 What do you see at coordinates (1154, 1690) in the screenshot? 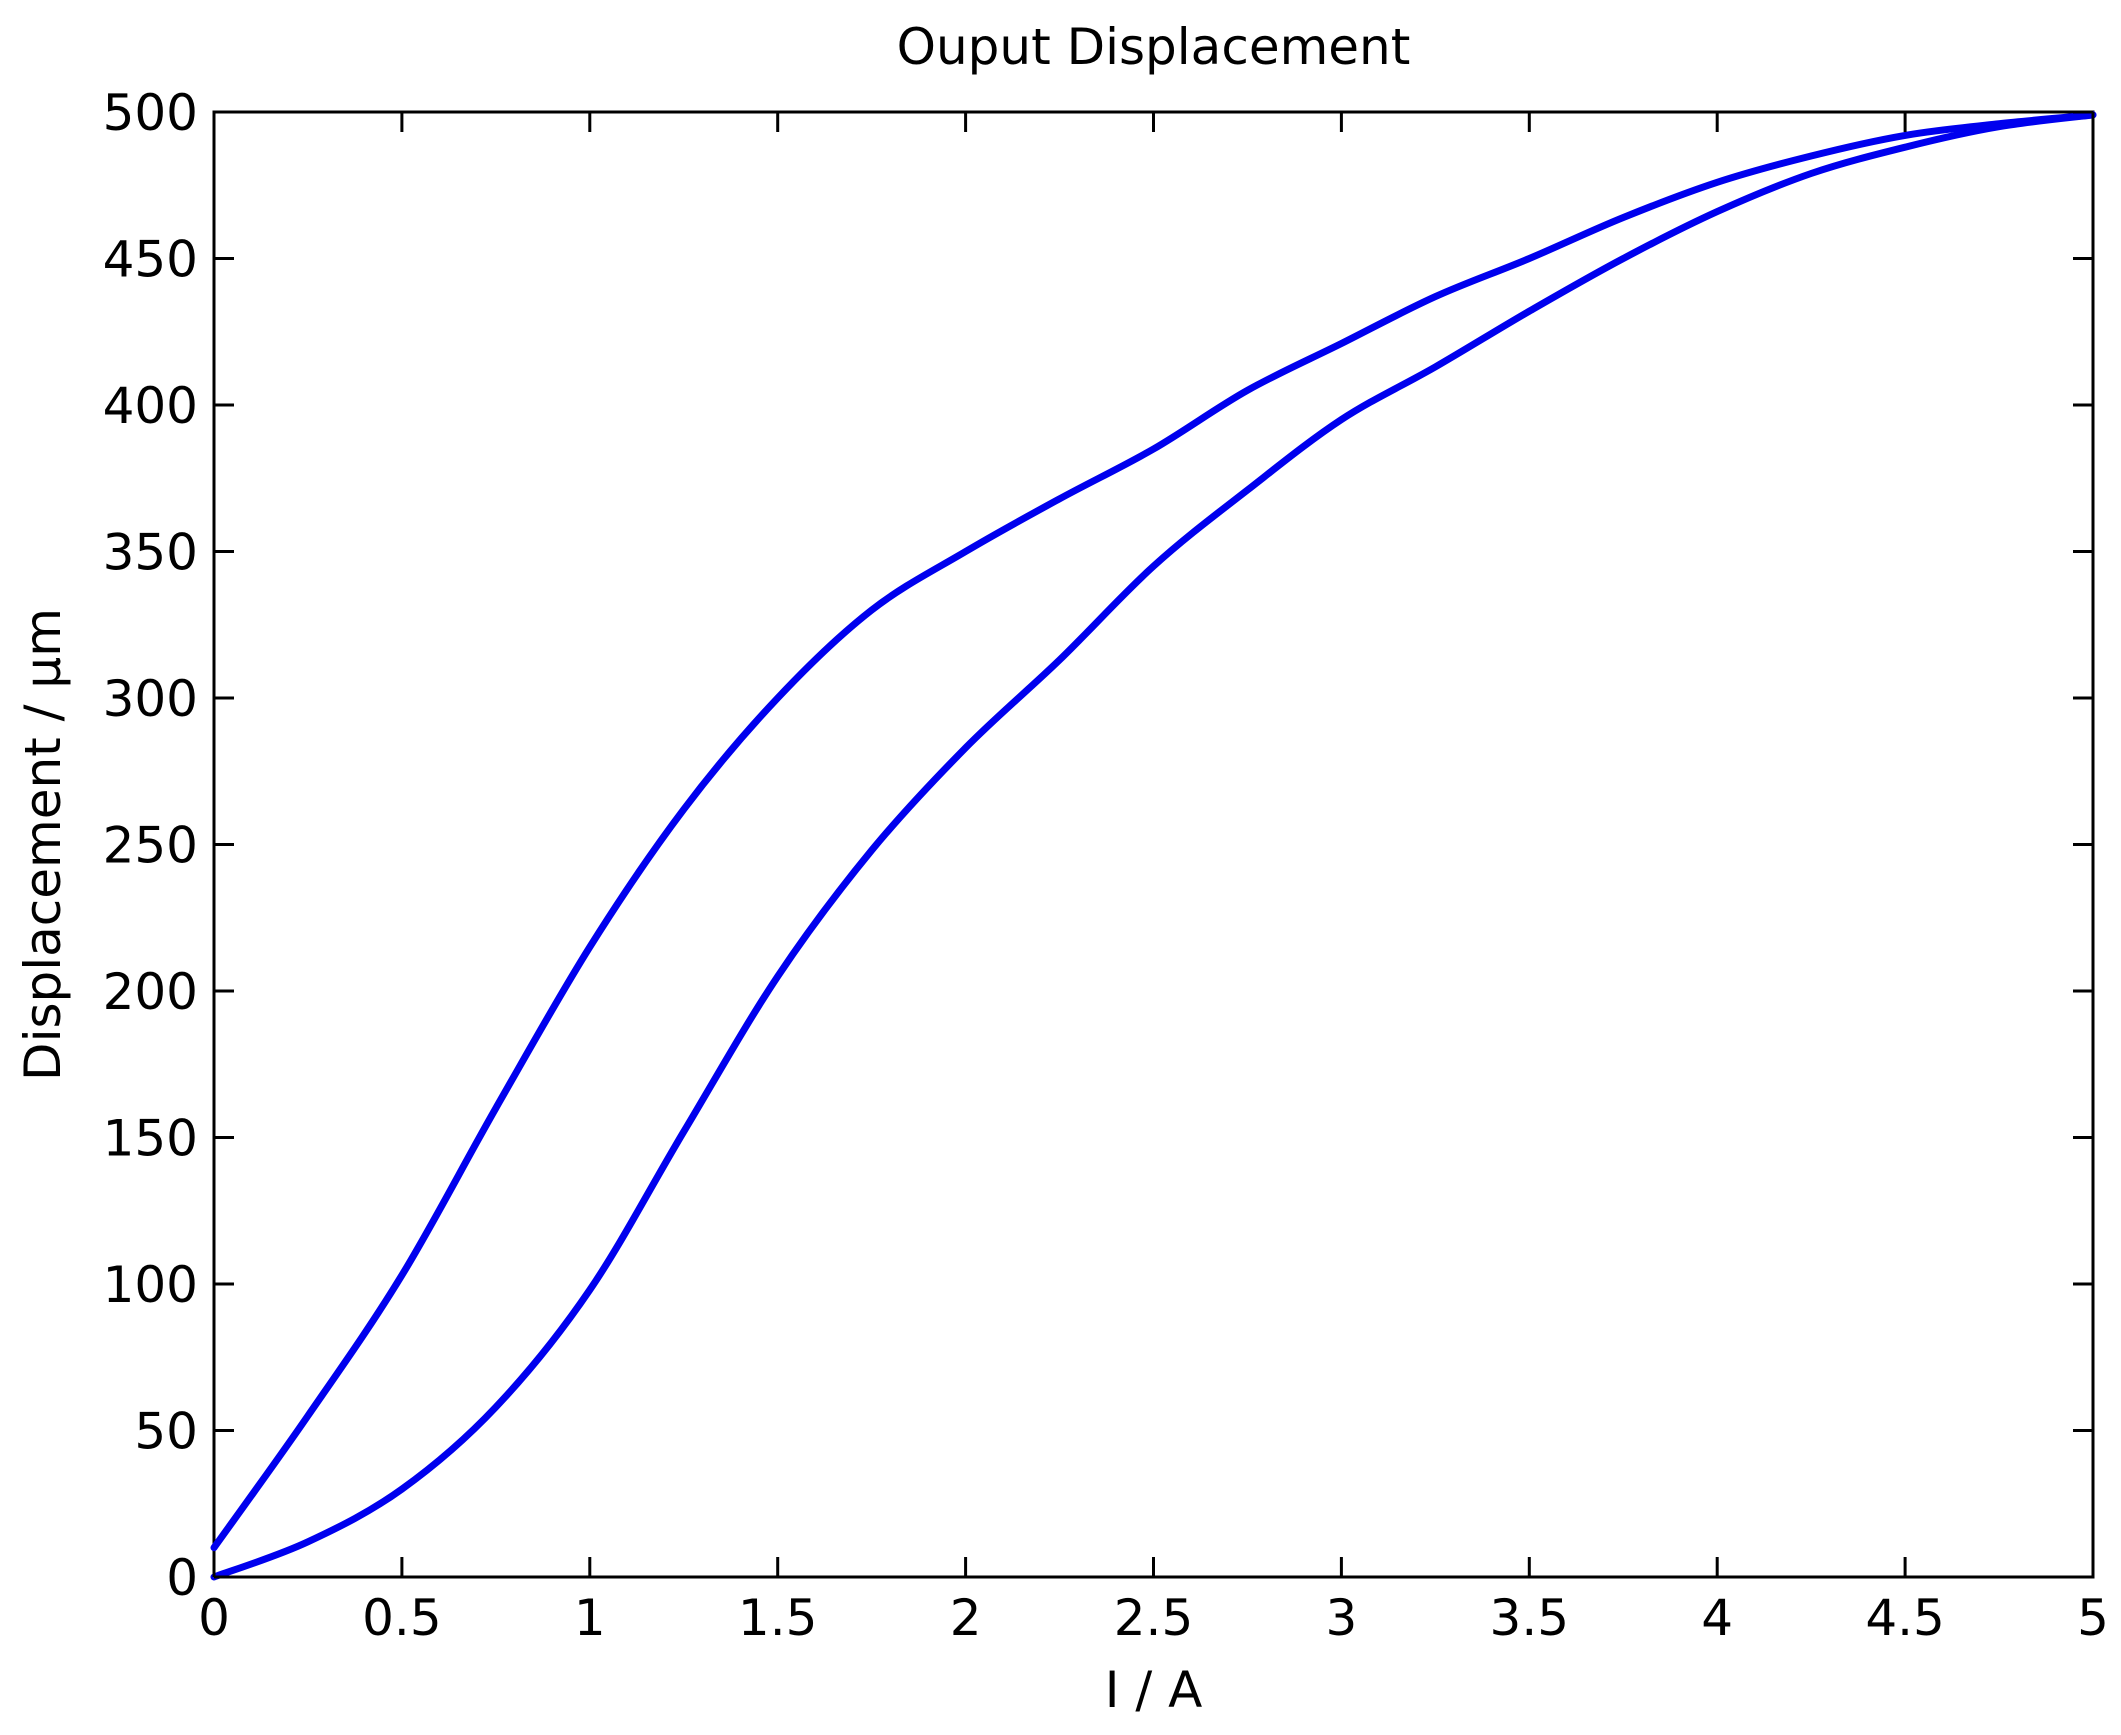
I see `x-axis-label: I / A` at bounding box center [1154, 1690].